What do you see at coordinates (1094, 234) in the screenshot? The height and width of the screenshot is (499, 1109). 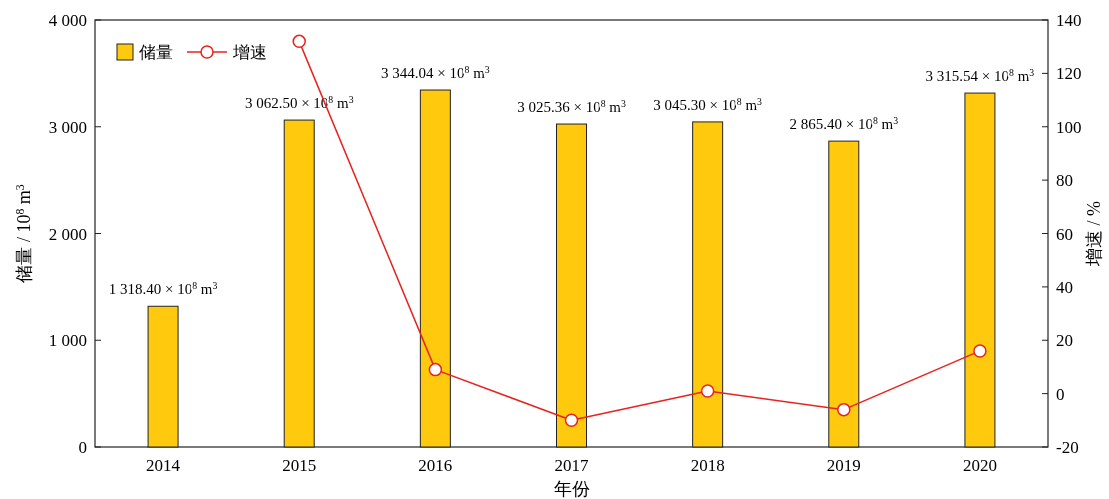 I see `y2-axis-title: 增速 / %` at bounding box center [1094, 234].